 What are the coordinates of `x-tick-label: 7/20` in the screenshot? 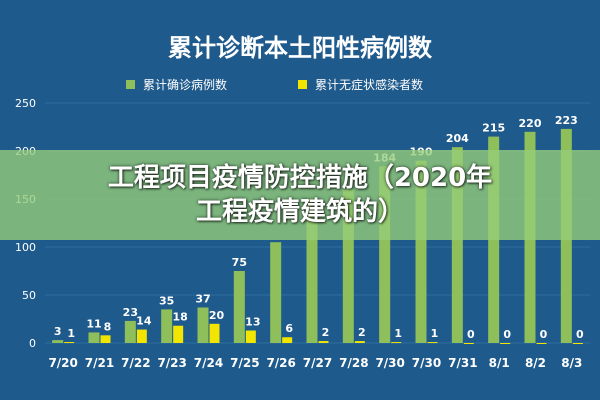 It's located at (62, 363).